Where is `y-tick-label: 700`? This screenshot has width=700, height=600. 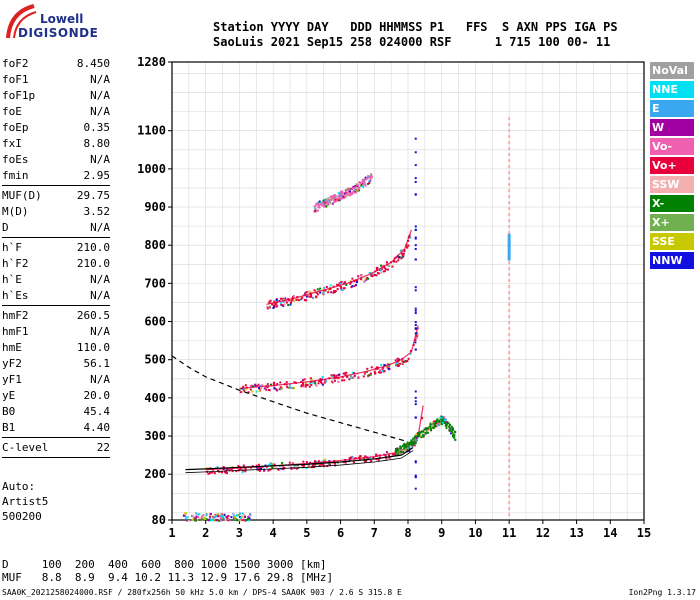
y-tick-label: 700 is located at coordinates (155, 283).